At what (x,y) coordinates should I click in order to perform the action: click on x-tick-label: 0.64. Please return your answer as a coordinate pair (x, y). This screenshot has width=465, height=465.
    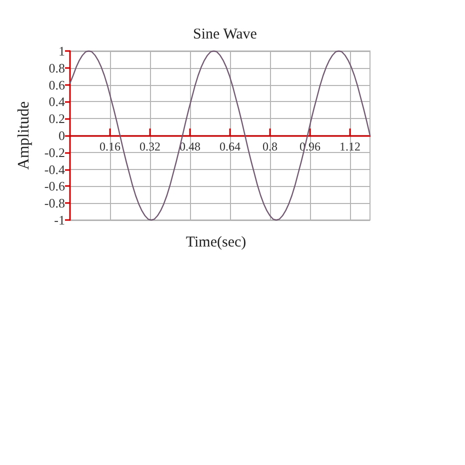
    Looking at the image, I should click on (230, 147).